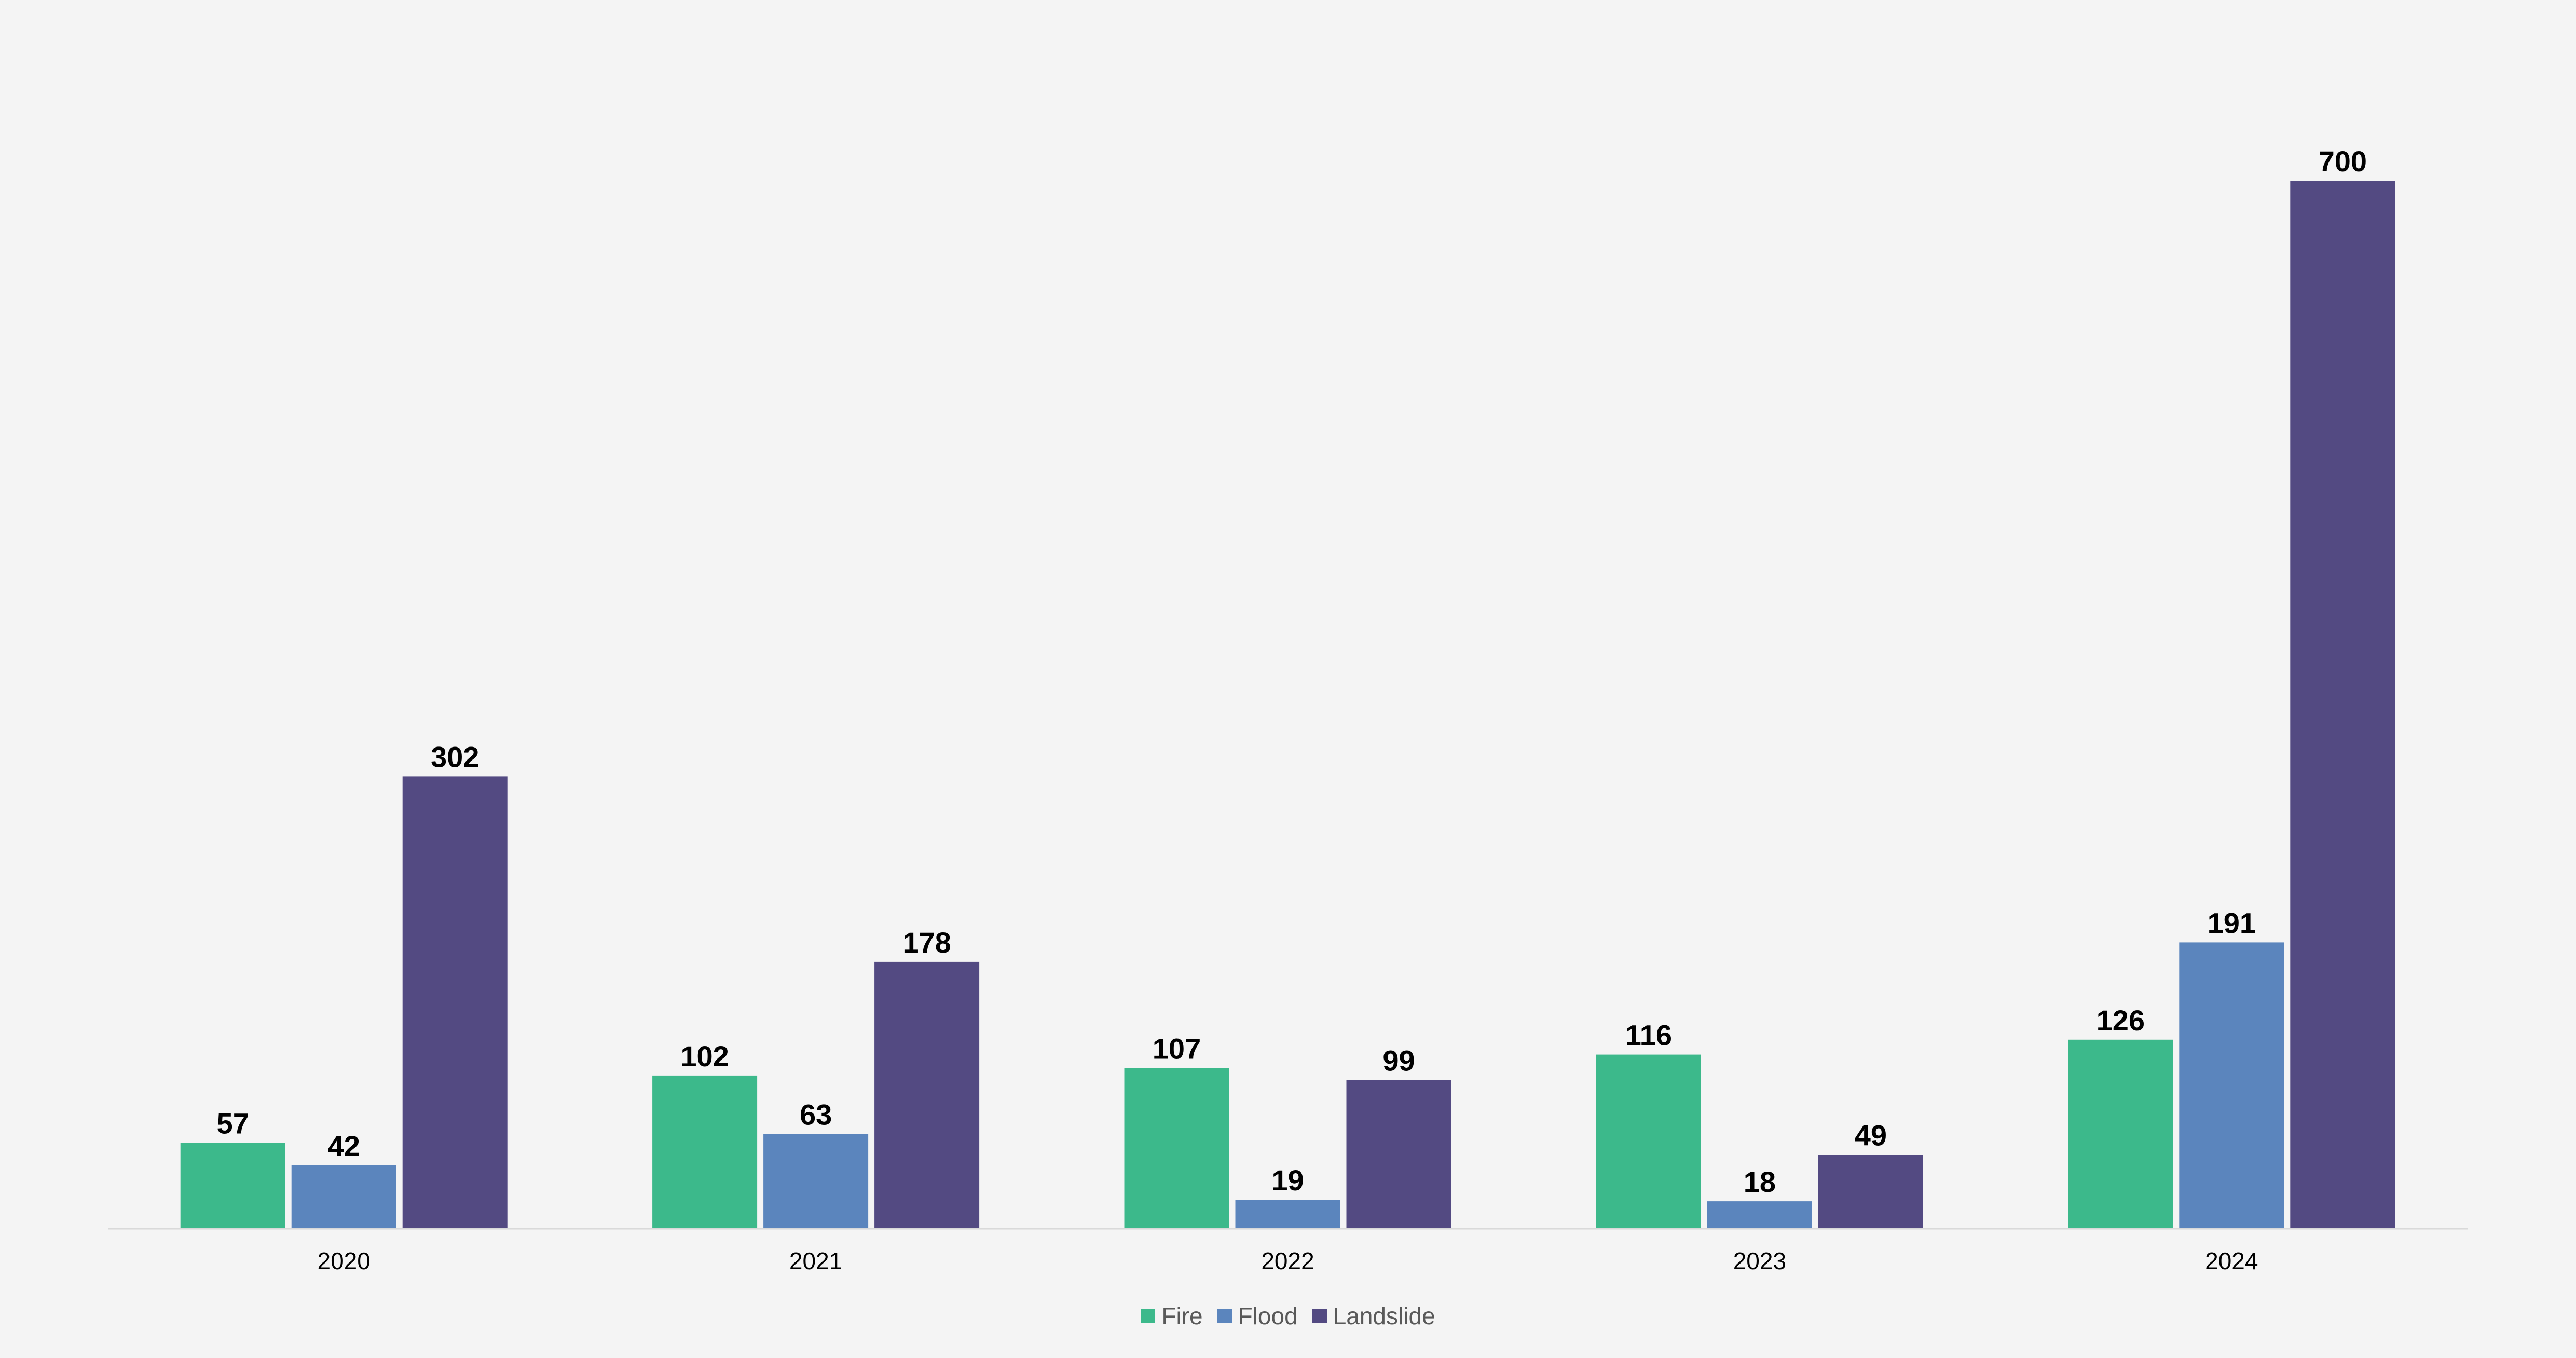  Describe the element at coordinates (1398, 1154) in the screenshot. I see `bar-landslide-2022` at that location.